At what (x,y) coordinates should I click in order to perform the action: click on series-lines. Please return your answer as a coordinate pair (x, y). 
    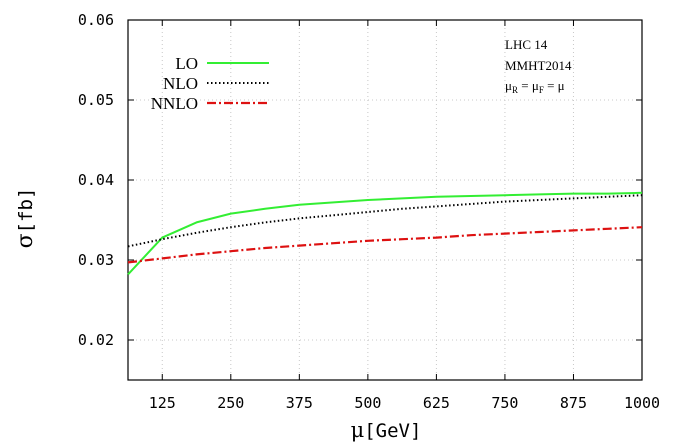
    Looking at the image, I should click on (385, 233).